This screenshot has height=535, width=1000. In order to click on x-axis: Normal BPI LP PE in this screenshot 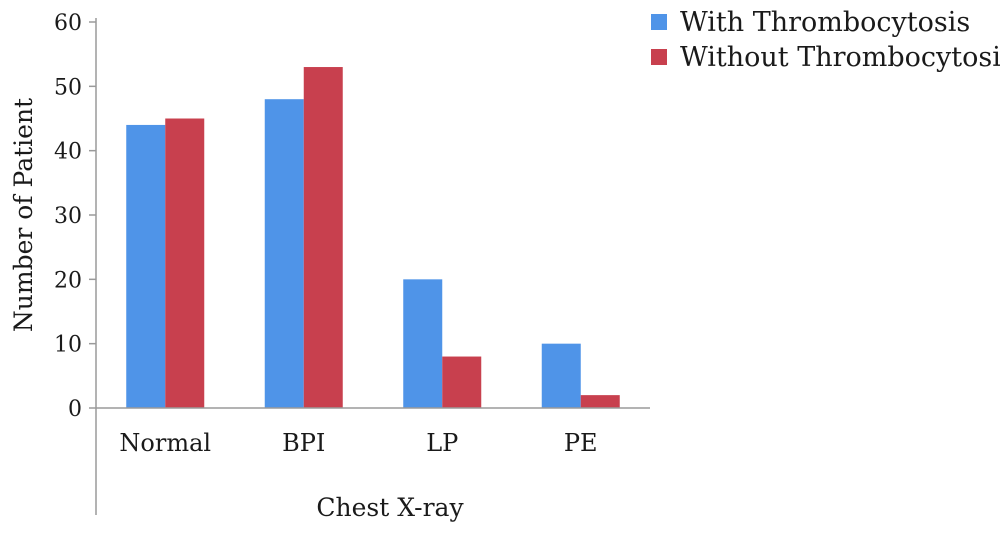, I will do `click(373, 432)`.